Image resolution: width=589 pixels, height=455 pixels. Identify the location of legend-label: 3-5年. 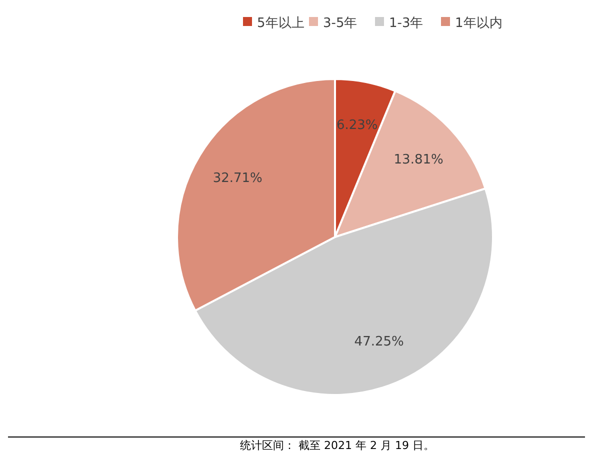
(340, 23).